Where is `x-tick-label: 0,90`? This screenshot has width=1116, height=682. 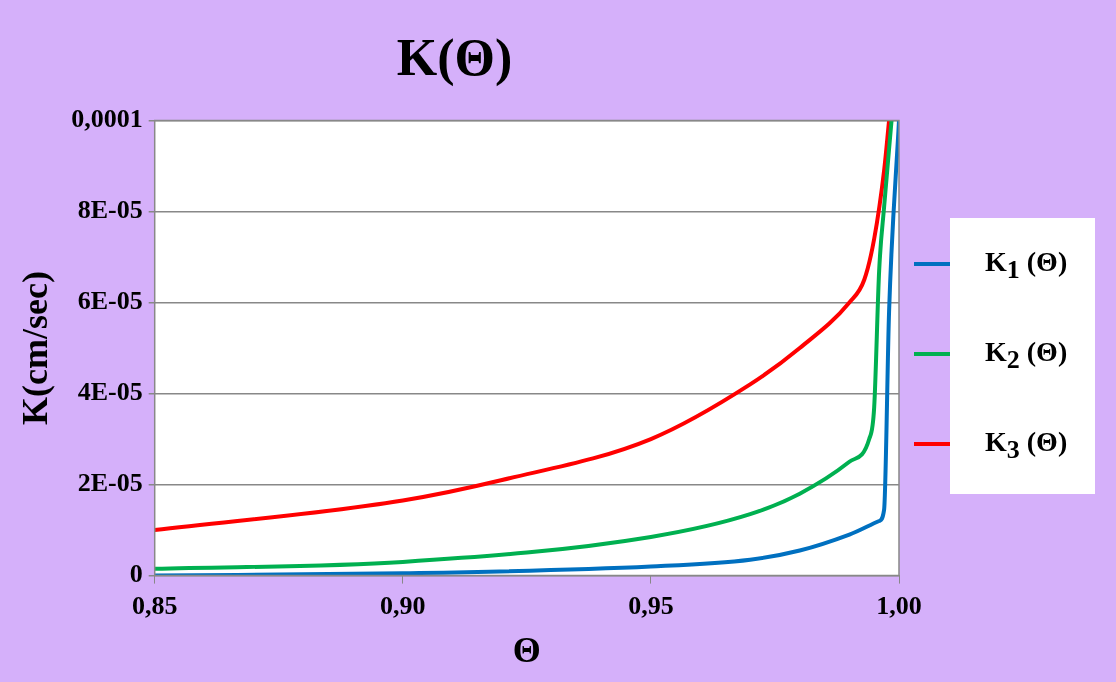 x-tick-label: 0,90 is located at coordinates (403, 605).